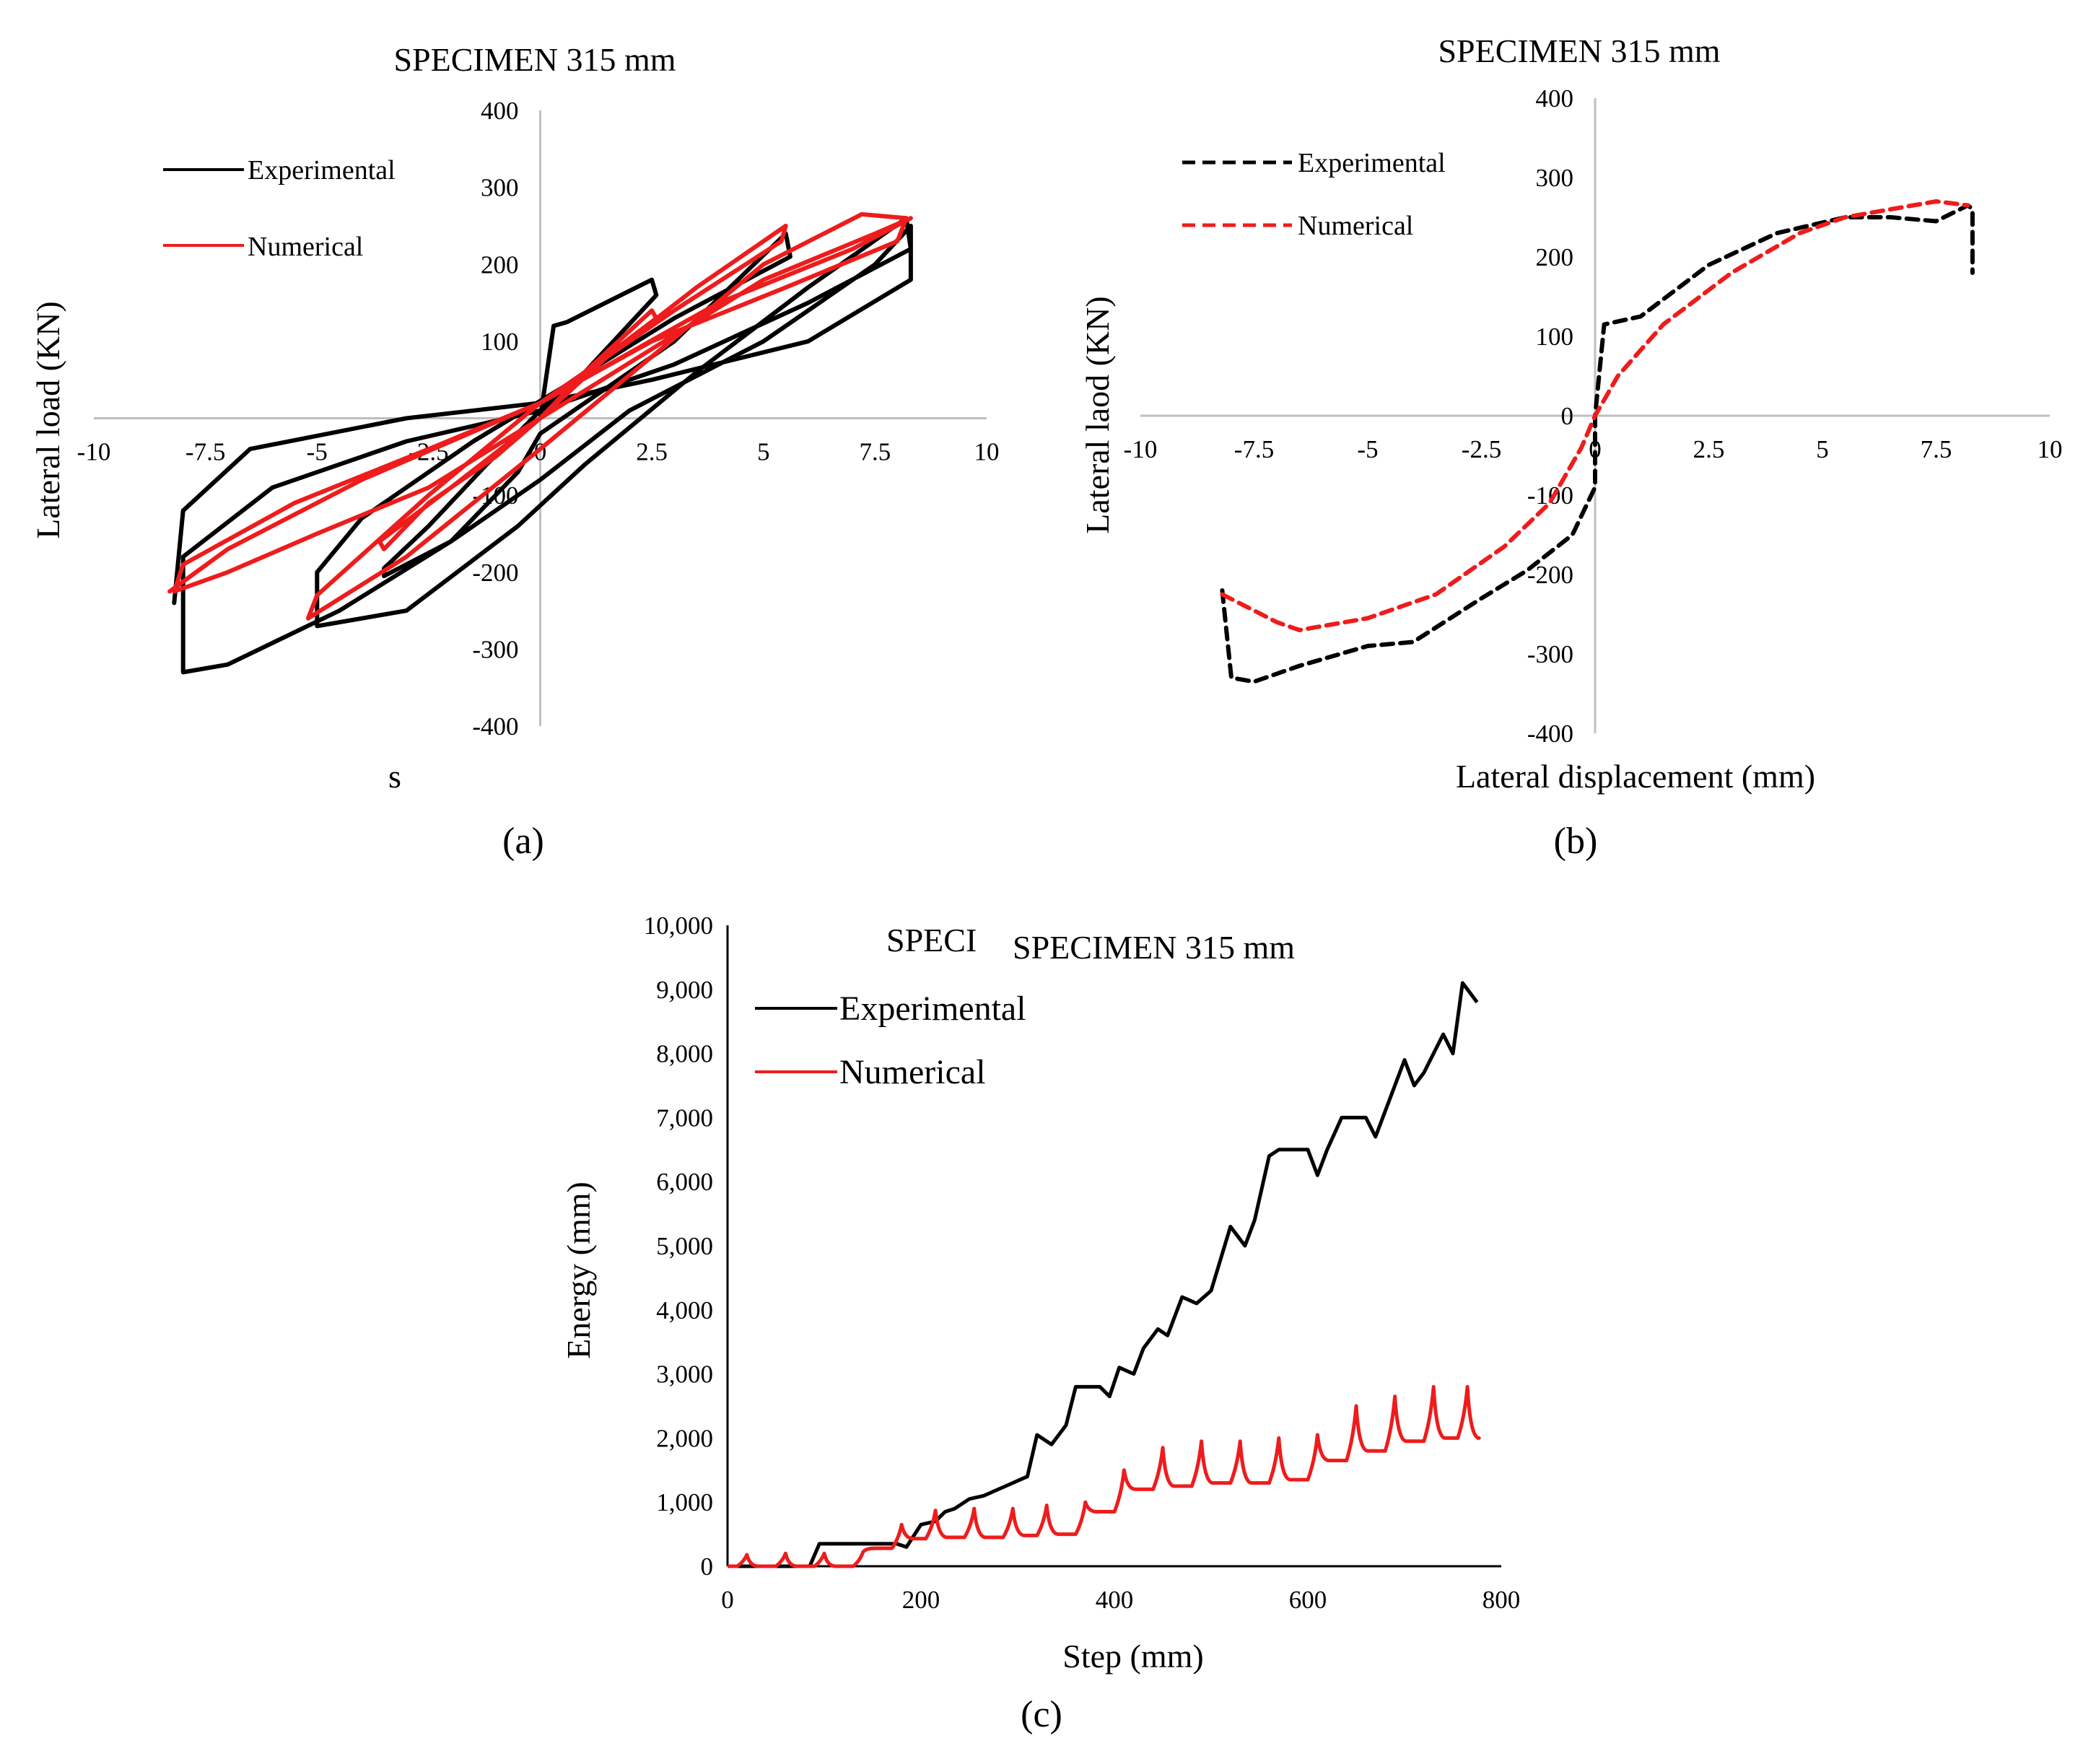  I want to click on chart-c-xlabel: Step (mm), so click(1132, 1656).